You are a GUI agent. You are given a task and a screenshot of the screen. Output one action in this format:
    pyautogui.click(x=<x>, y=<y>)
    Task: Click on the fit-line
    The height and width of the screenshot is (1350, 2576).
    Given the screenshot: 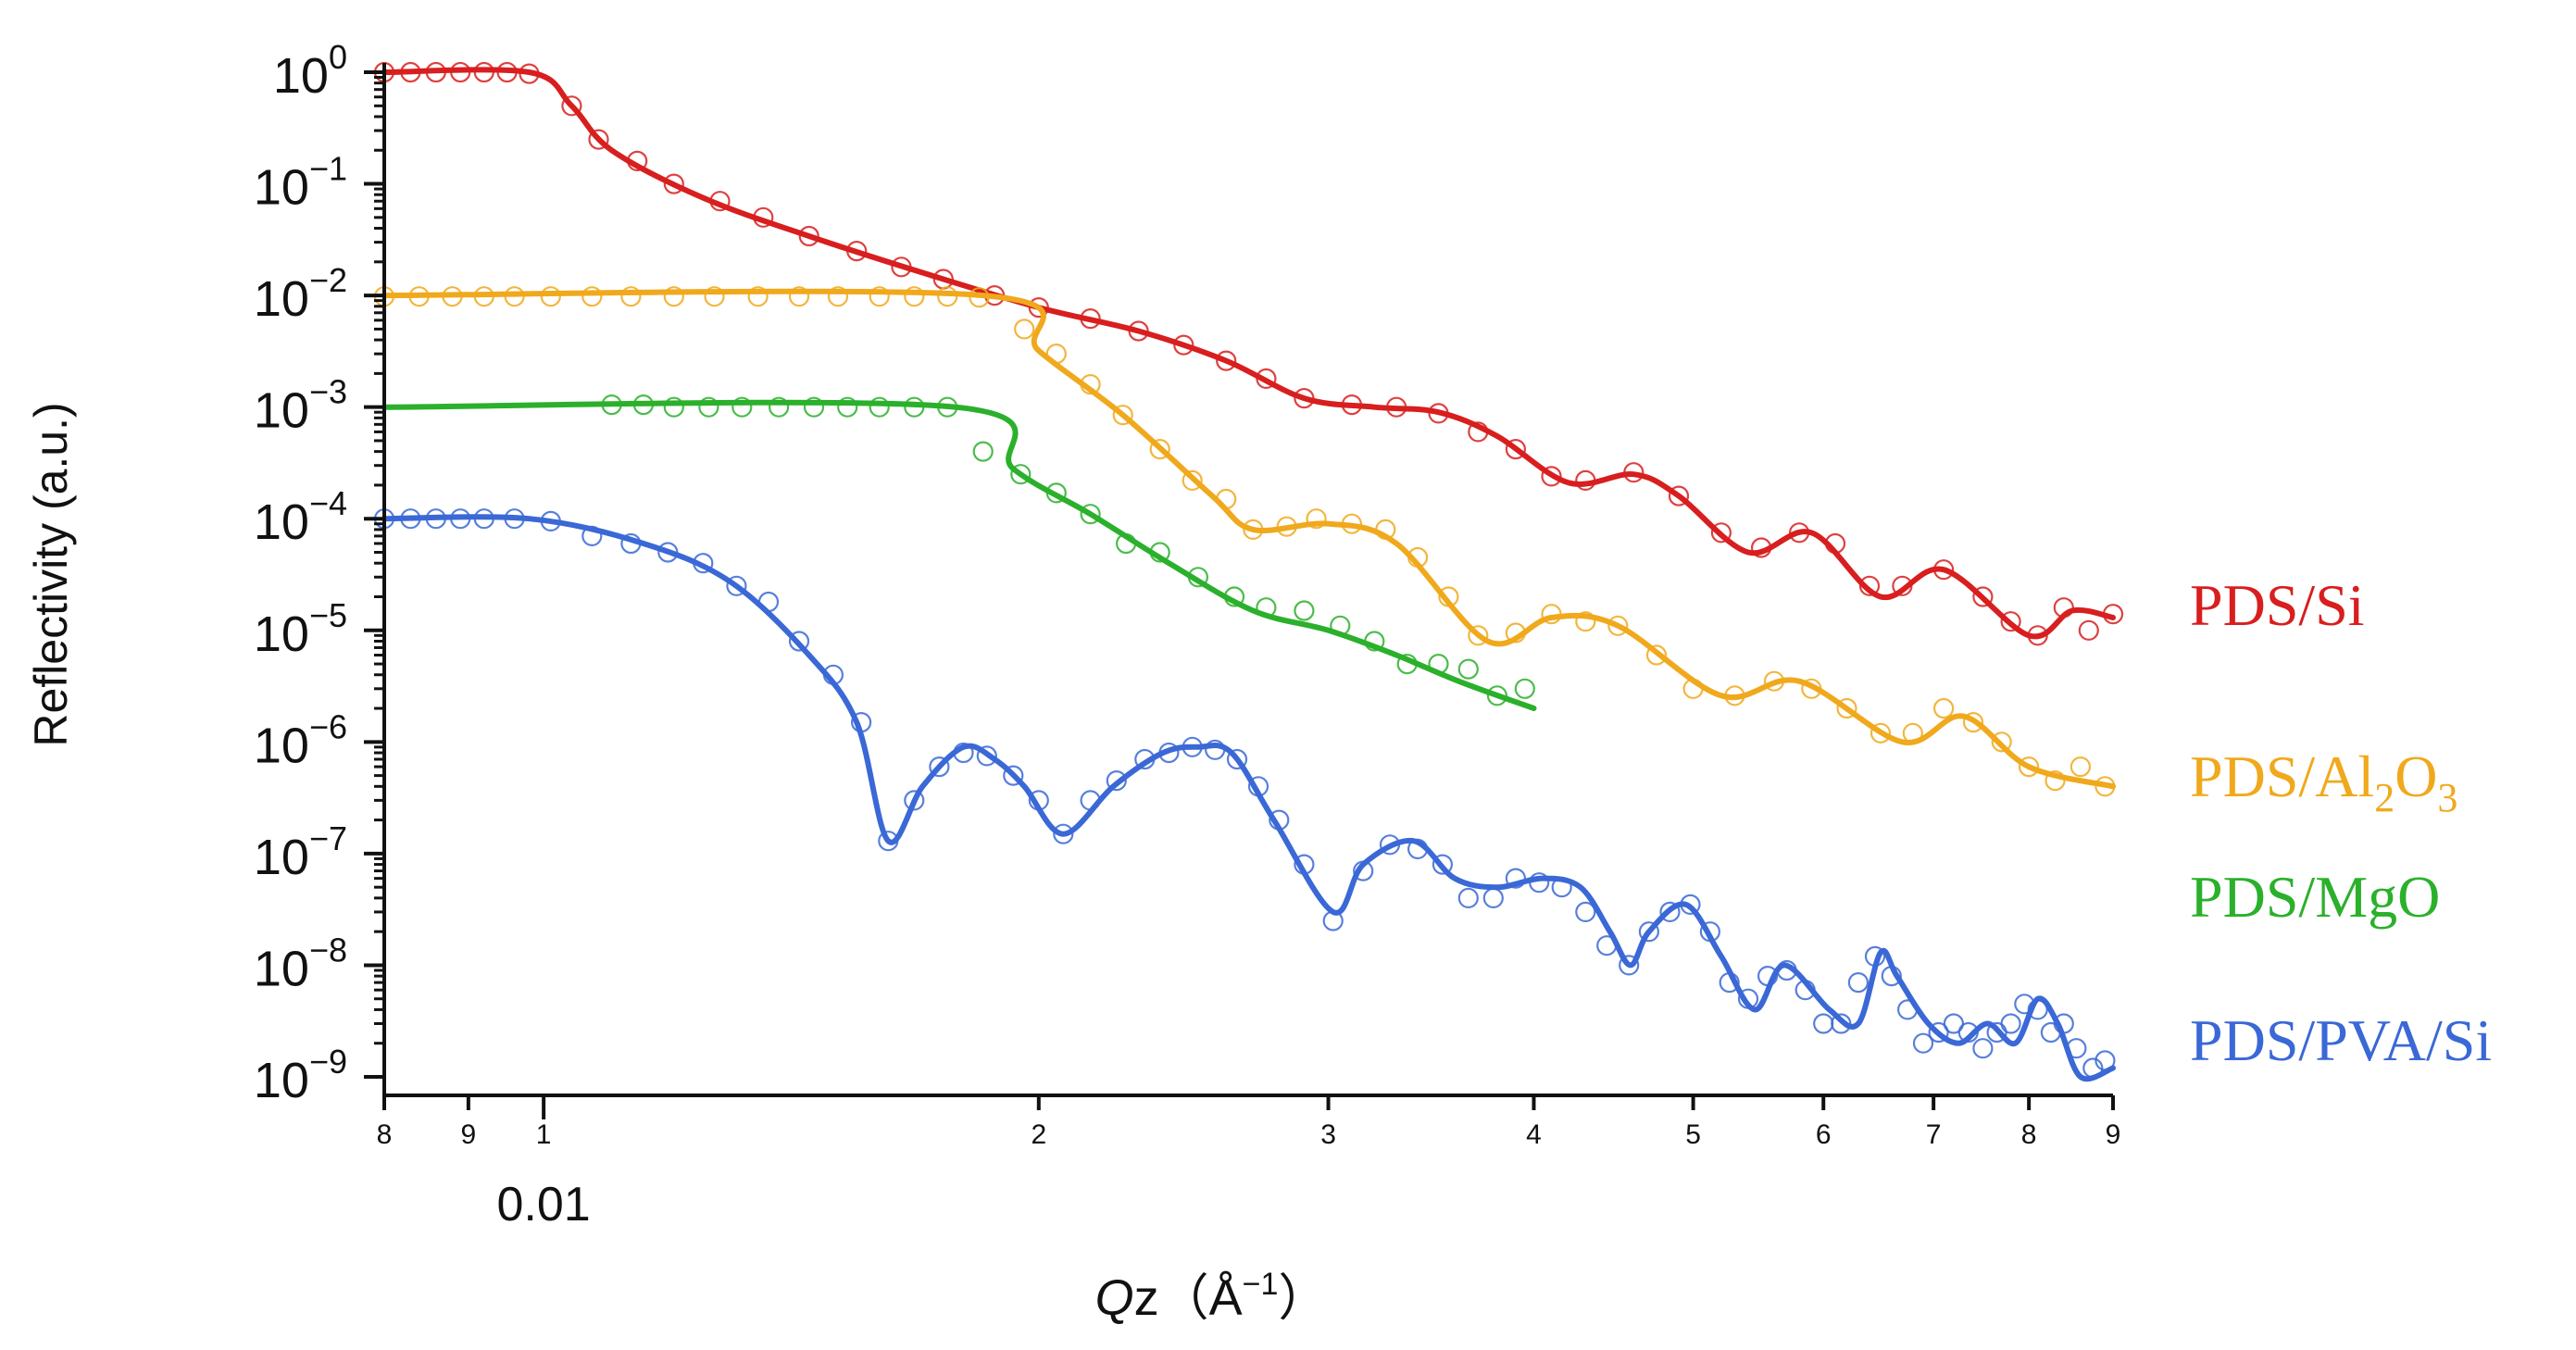 What is the action you would take?
    pyautogui.click(x=959, y=555)
    